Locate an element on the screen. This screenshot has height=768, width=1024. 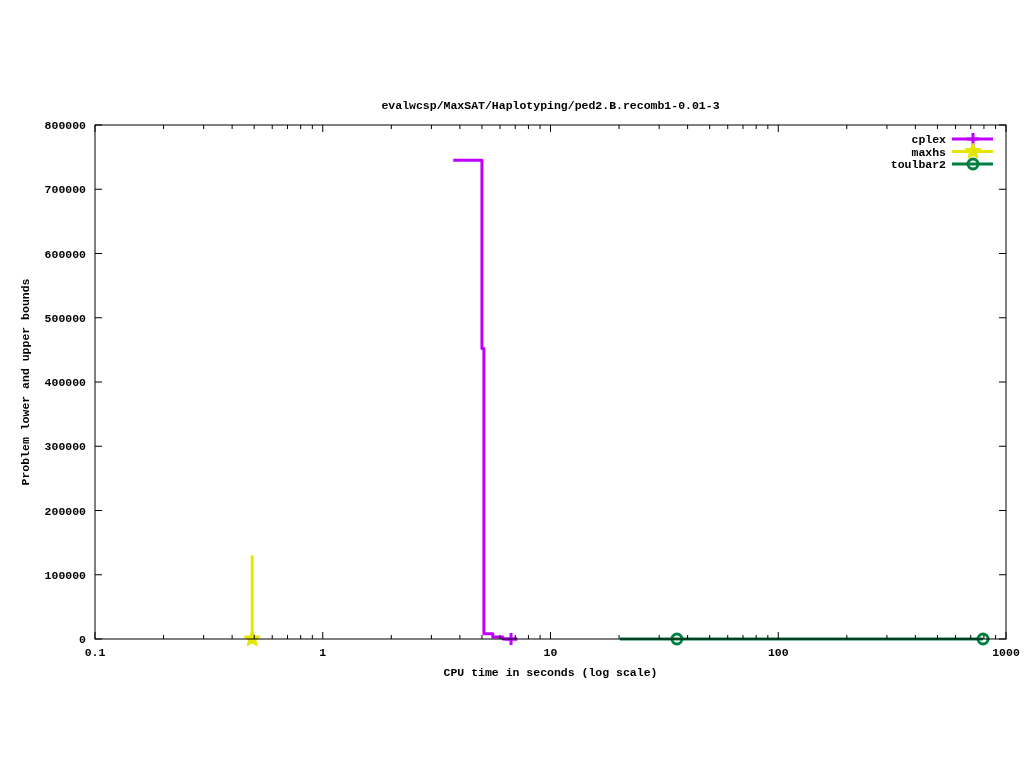
y-tick-label: 800000 is located at coordinates (65, 125).